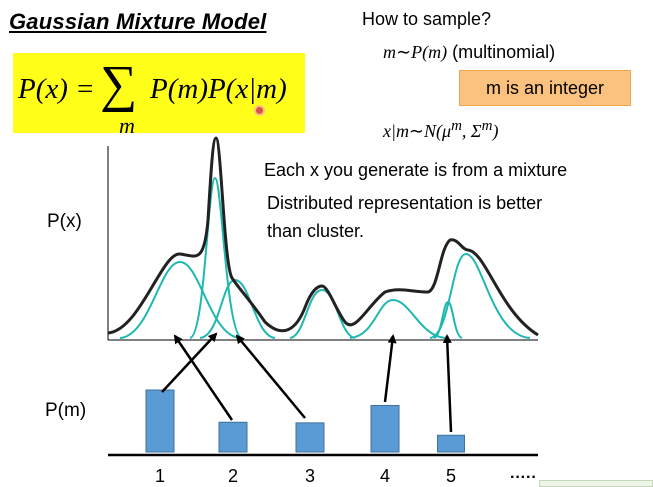 The height and width of the screenshot is (487, 653). I want to click on px-axis-label: P(x), so click(64, 221).